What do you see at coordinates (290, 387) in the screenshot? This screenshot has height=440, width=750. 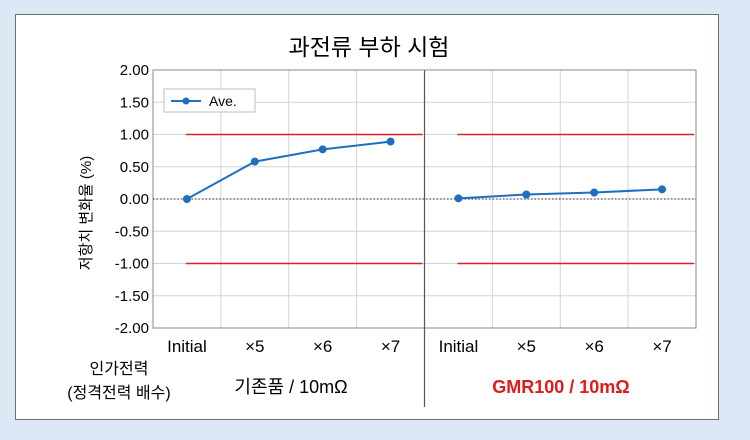 I see `group-label-conventional: 기존품 / 10mΩ` at bounding box center [290, 387].